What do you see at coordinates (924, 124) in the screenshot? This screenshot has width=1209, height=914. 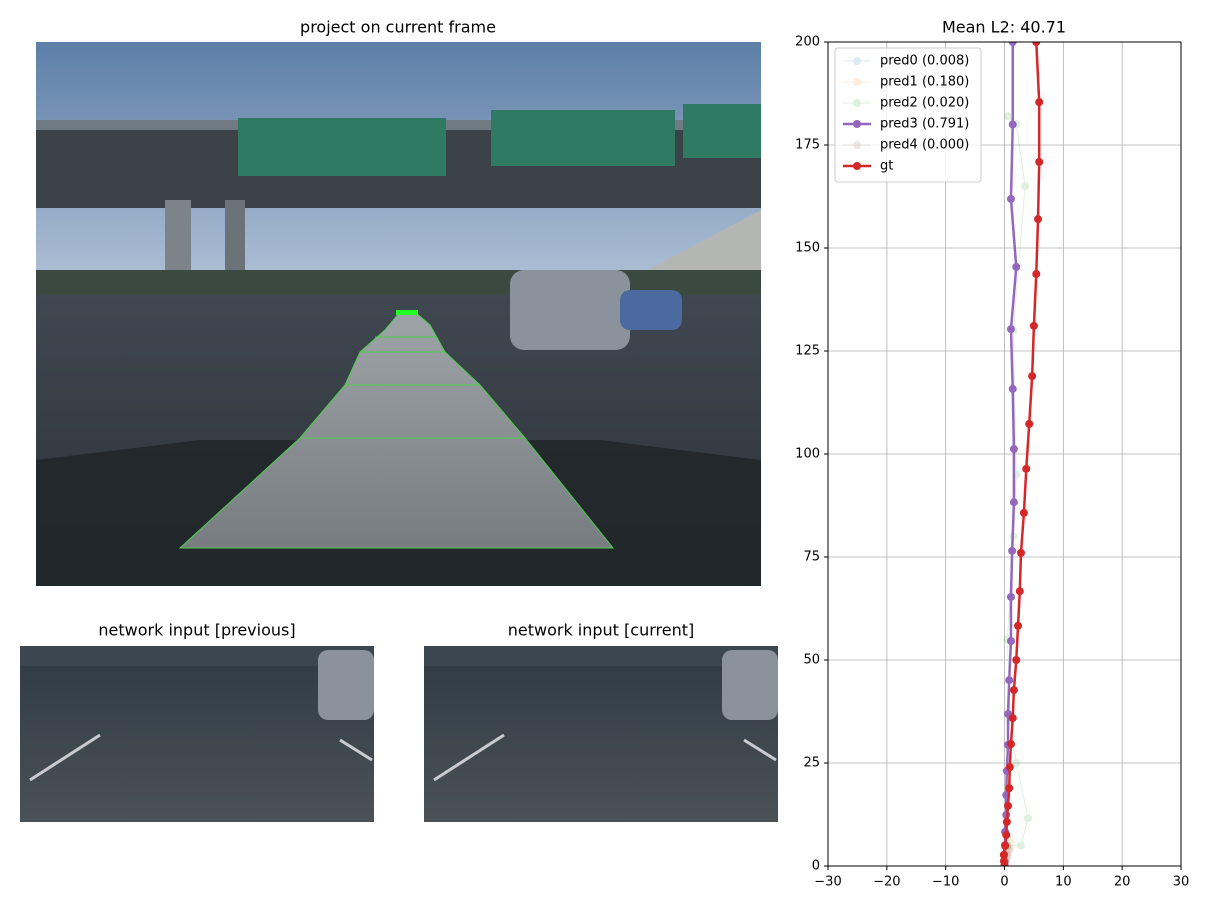 I see `legend-label: pred3 (0.791)` at bounding box center [924, 124].